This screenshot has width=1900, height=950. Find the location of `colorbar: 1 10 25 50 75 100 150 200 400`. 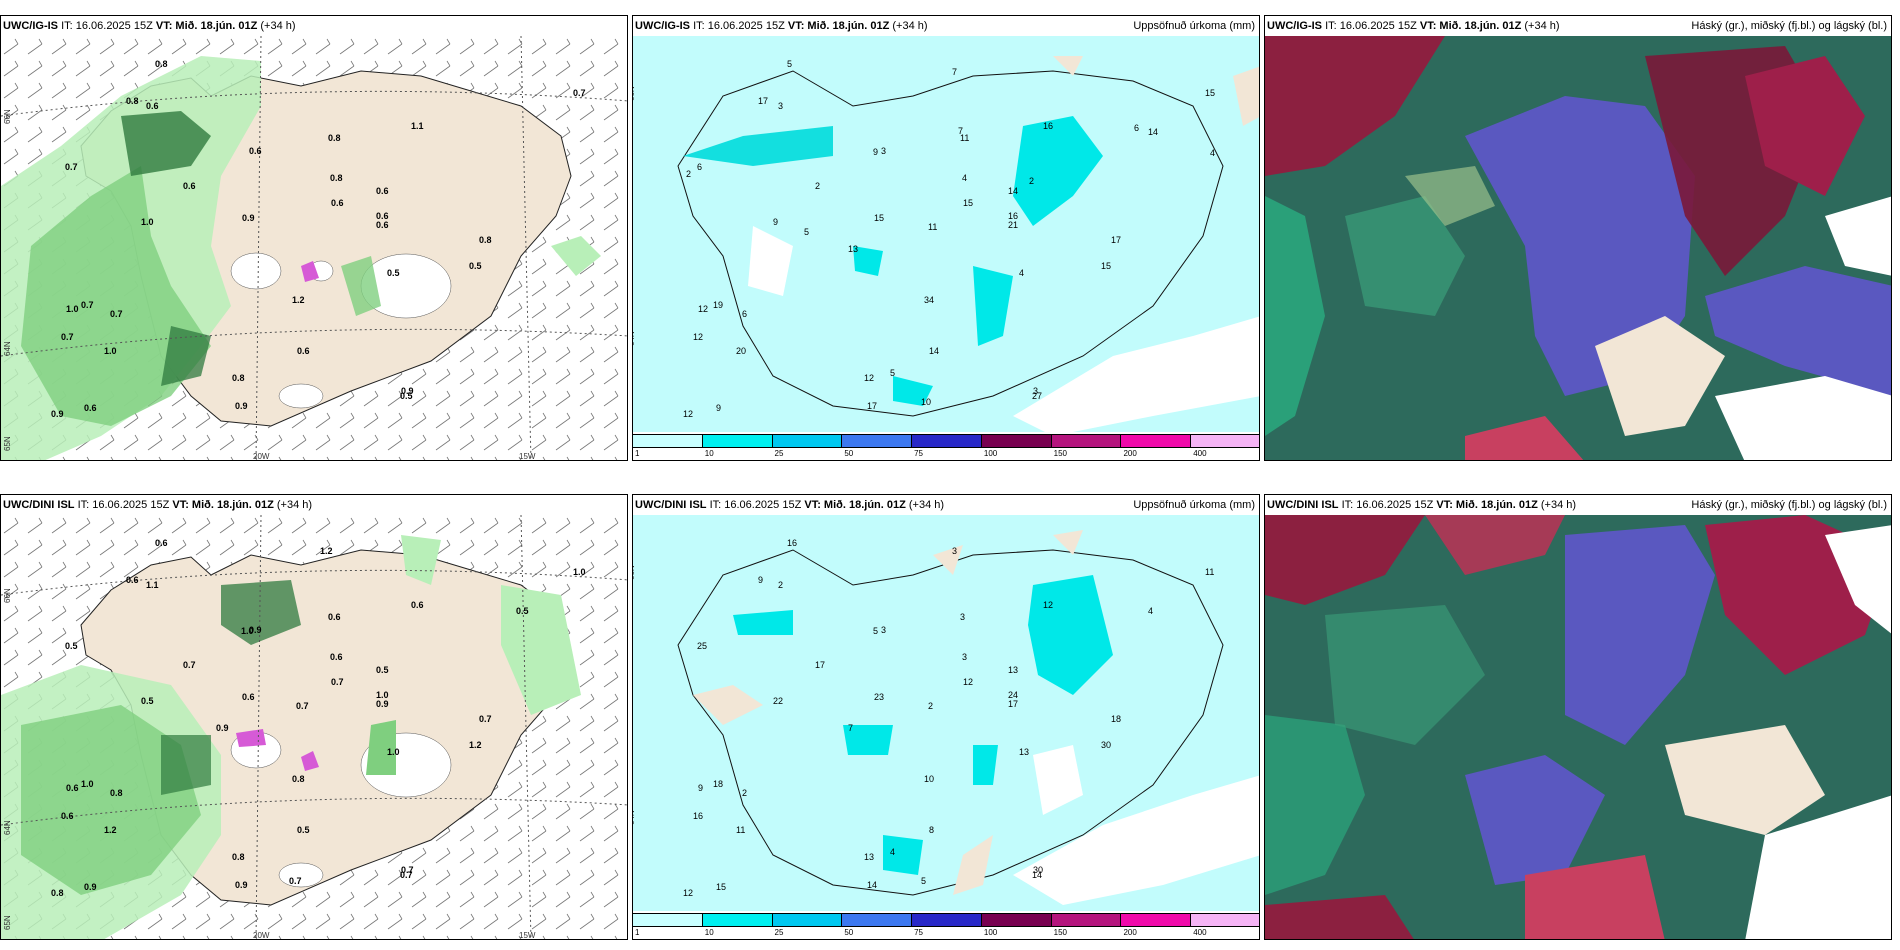

colorbar: 1 10 25 50 75 100 150 200 400 is located at coordinates (946, 446).